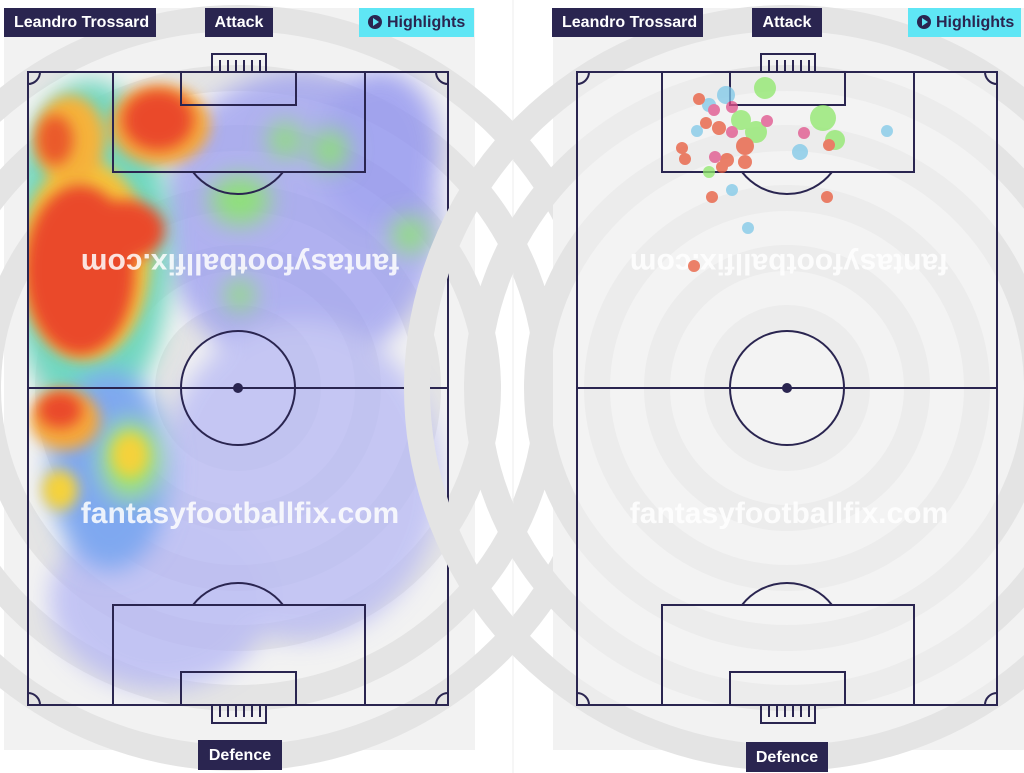  What do you see at coordinates (784, 174) in the screenshot?
I see `shots` at bounding box center [784, 174].